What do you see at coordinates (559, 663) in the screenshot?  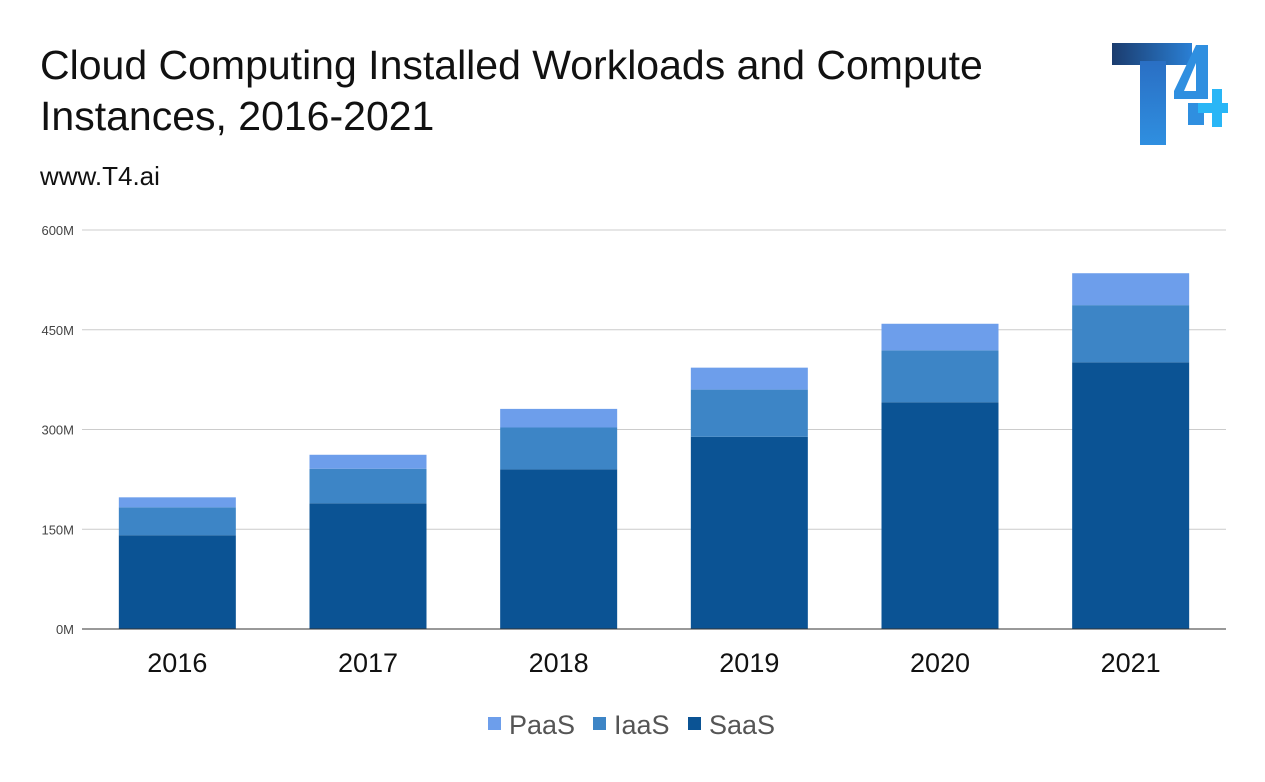 I see `x-tick-label: 2018` at bounding box center [559, 663].